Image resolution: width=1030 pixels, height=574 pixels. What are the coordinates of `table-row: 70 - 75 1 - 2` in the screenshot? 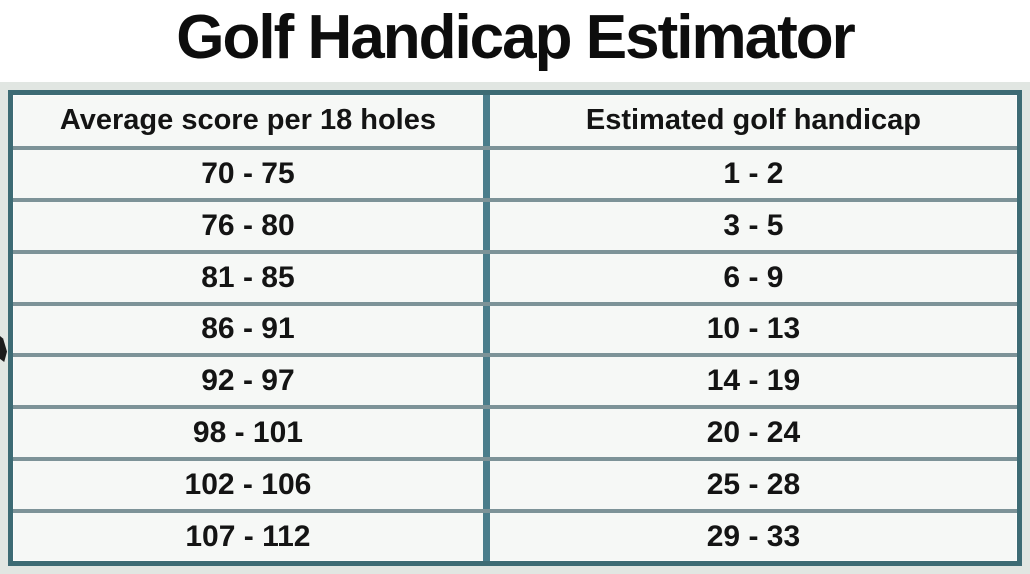 It's located at (515, 171).